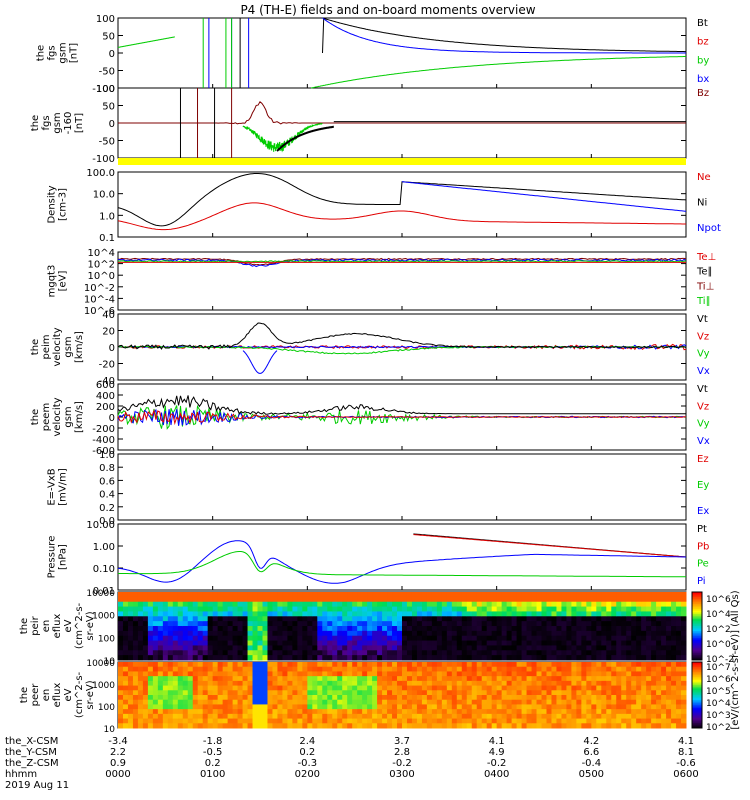 This screenshot has height=800, width=750. What do you see at coordinates (308, 763) in the screenshot?
I see `ephemeris-value: -0.3` at bounding box center [308, 763].